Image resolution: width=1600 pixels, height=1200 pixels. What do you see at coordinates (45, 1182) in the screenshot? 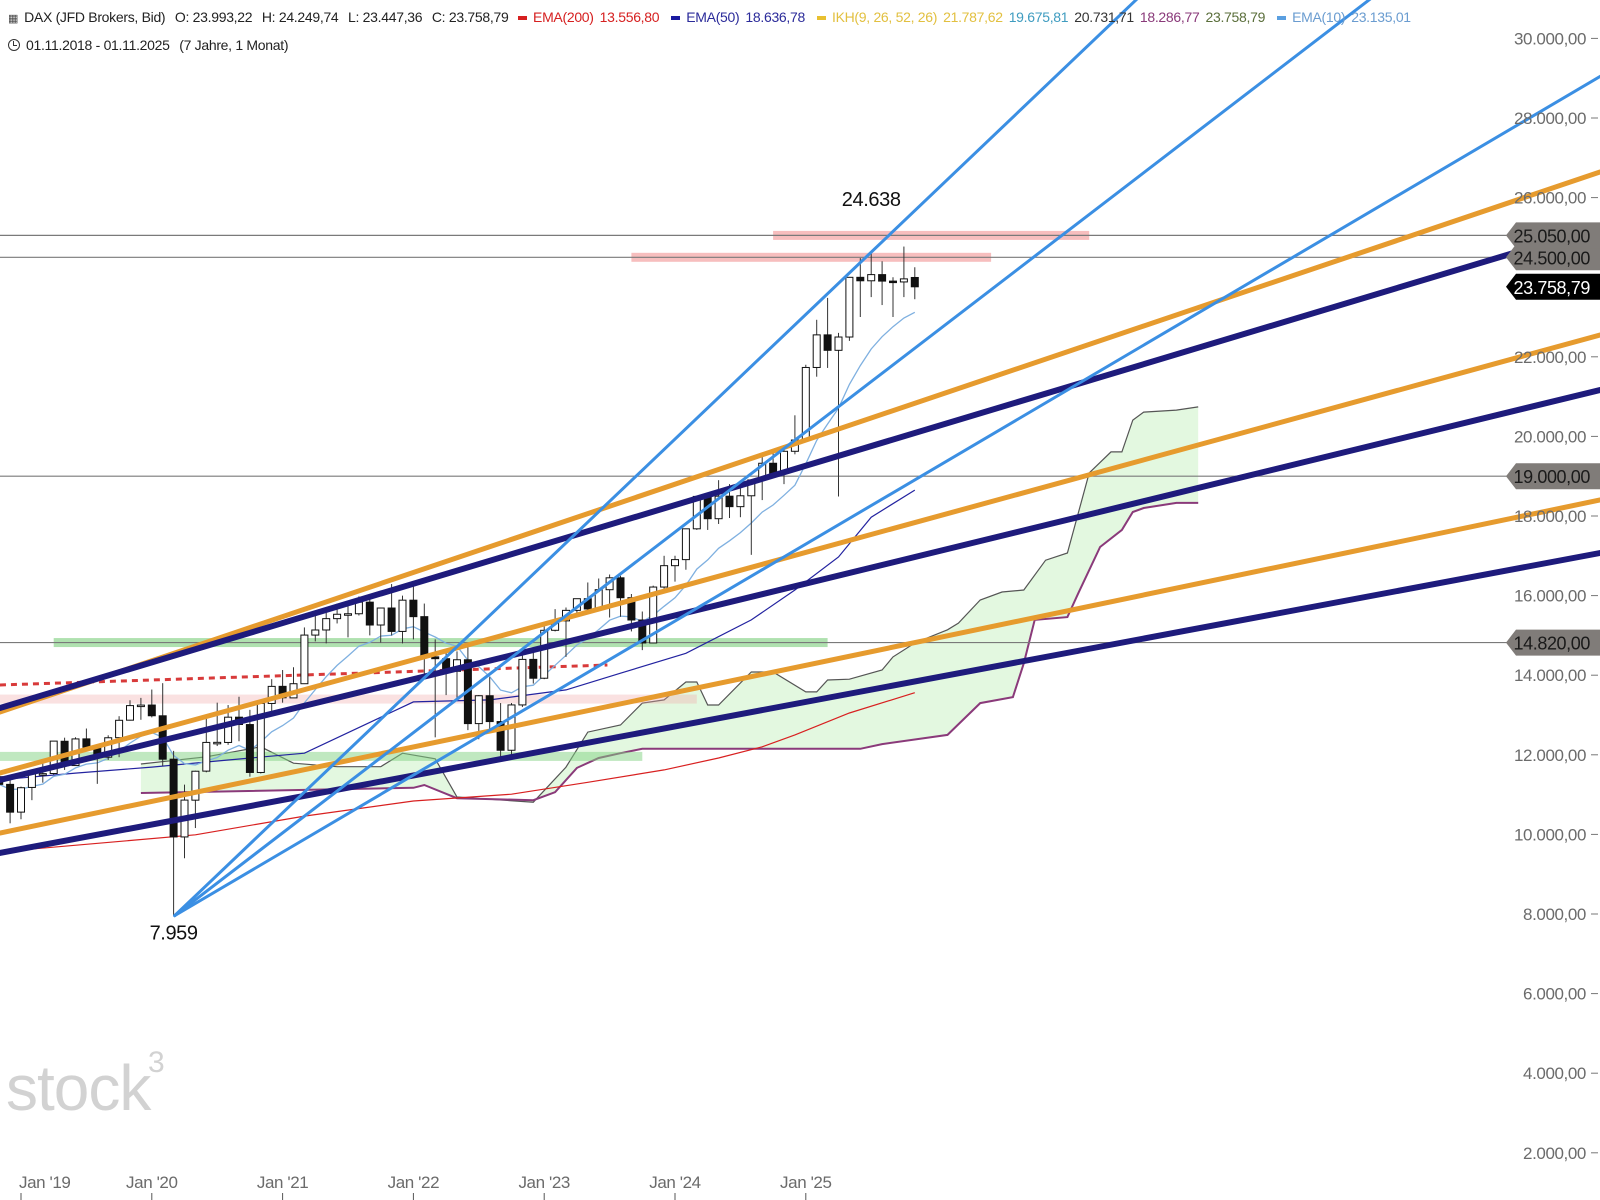
I see `x-tick-label: Jan '19` at bounding box center [45, 1182].